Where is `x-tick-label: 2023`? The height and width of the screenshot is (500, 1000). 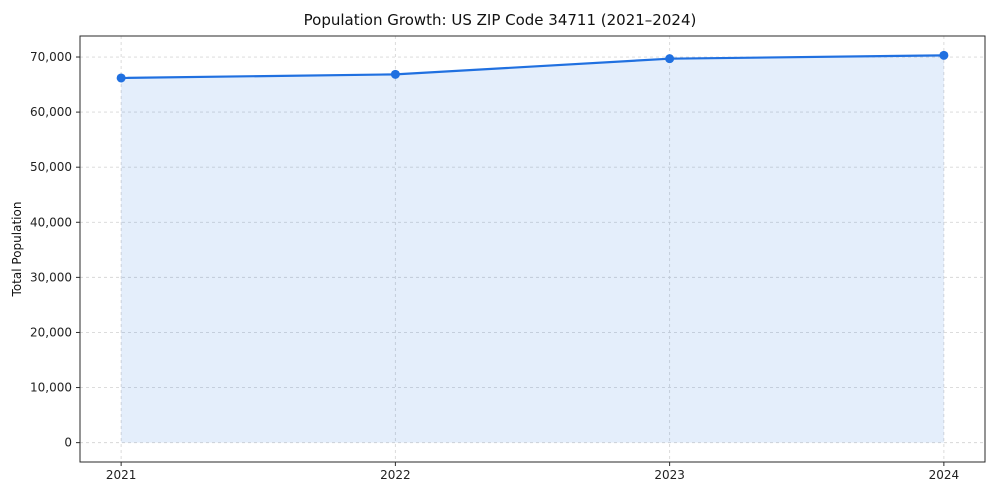
x-tick-label: 2023 is located at coordinates (669, 475).